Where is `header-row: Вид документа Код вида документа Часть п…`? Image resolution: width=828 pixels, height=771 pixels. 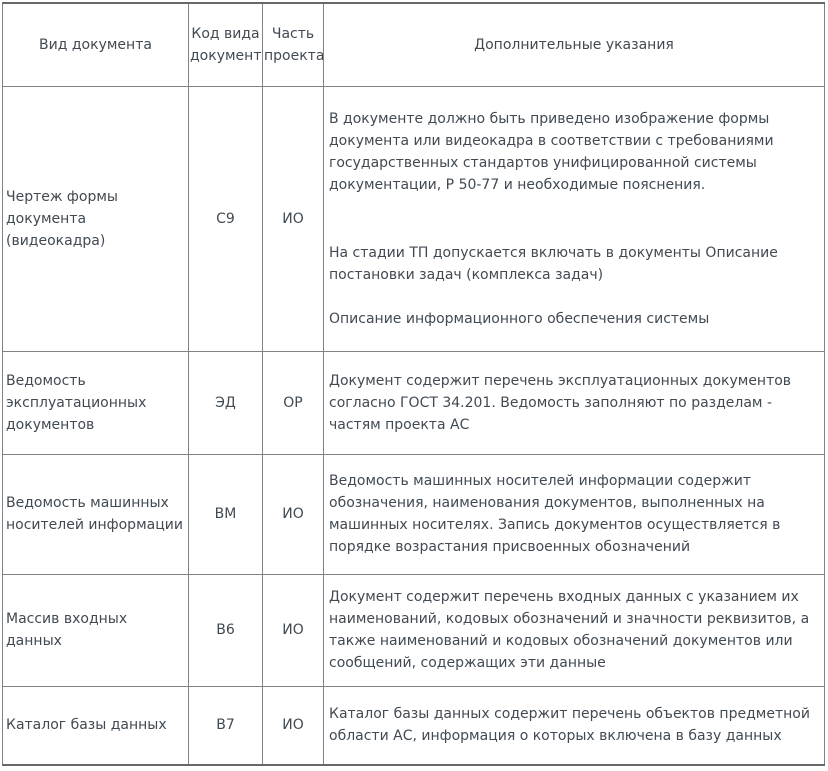
header-row: Вид документа Код вида документа Часть п… is located at coordinates (413, 44).